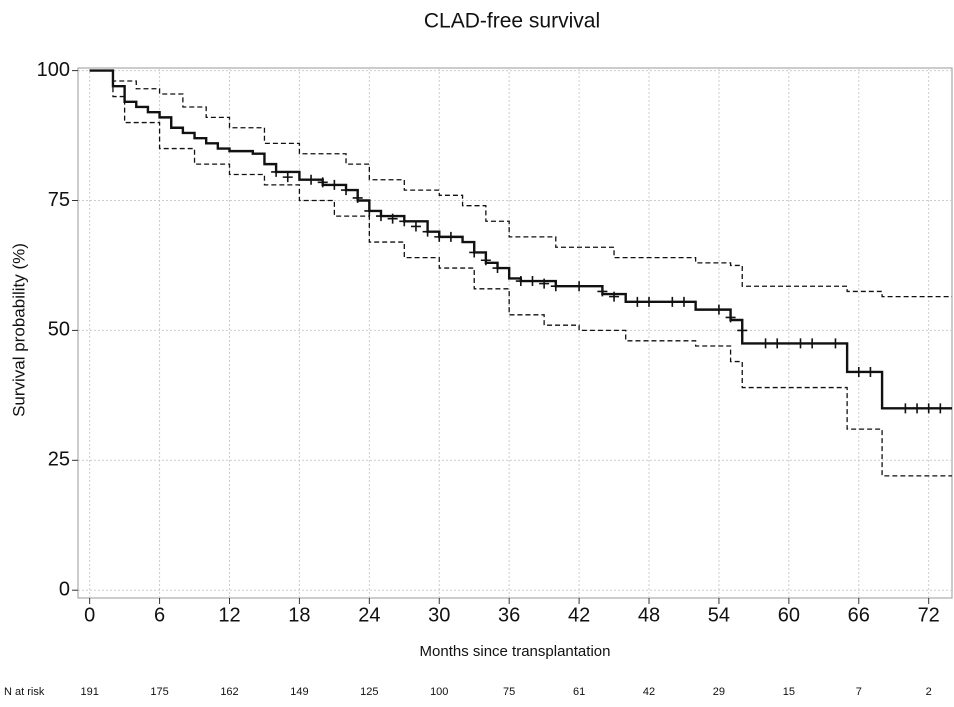 The image size is (954, 707). I want to click on x-tick-label: 66, so click(859, 615).